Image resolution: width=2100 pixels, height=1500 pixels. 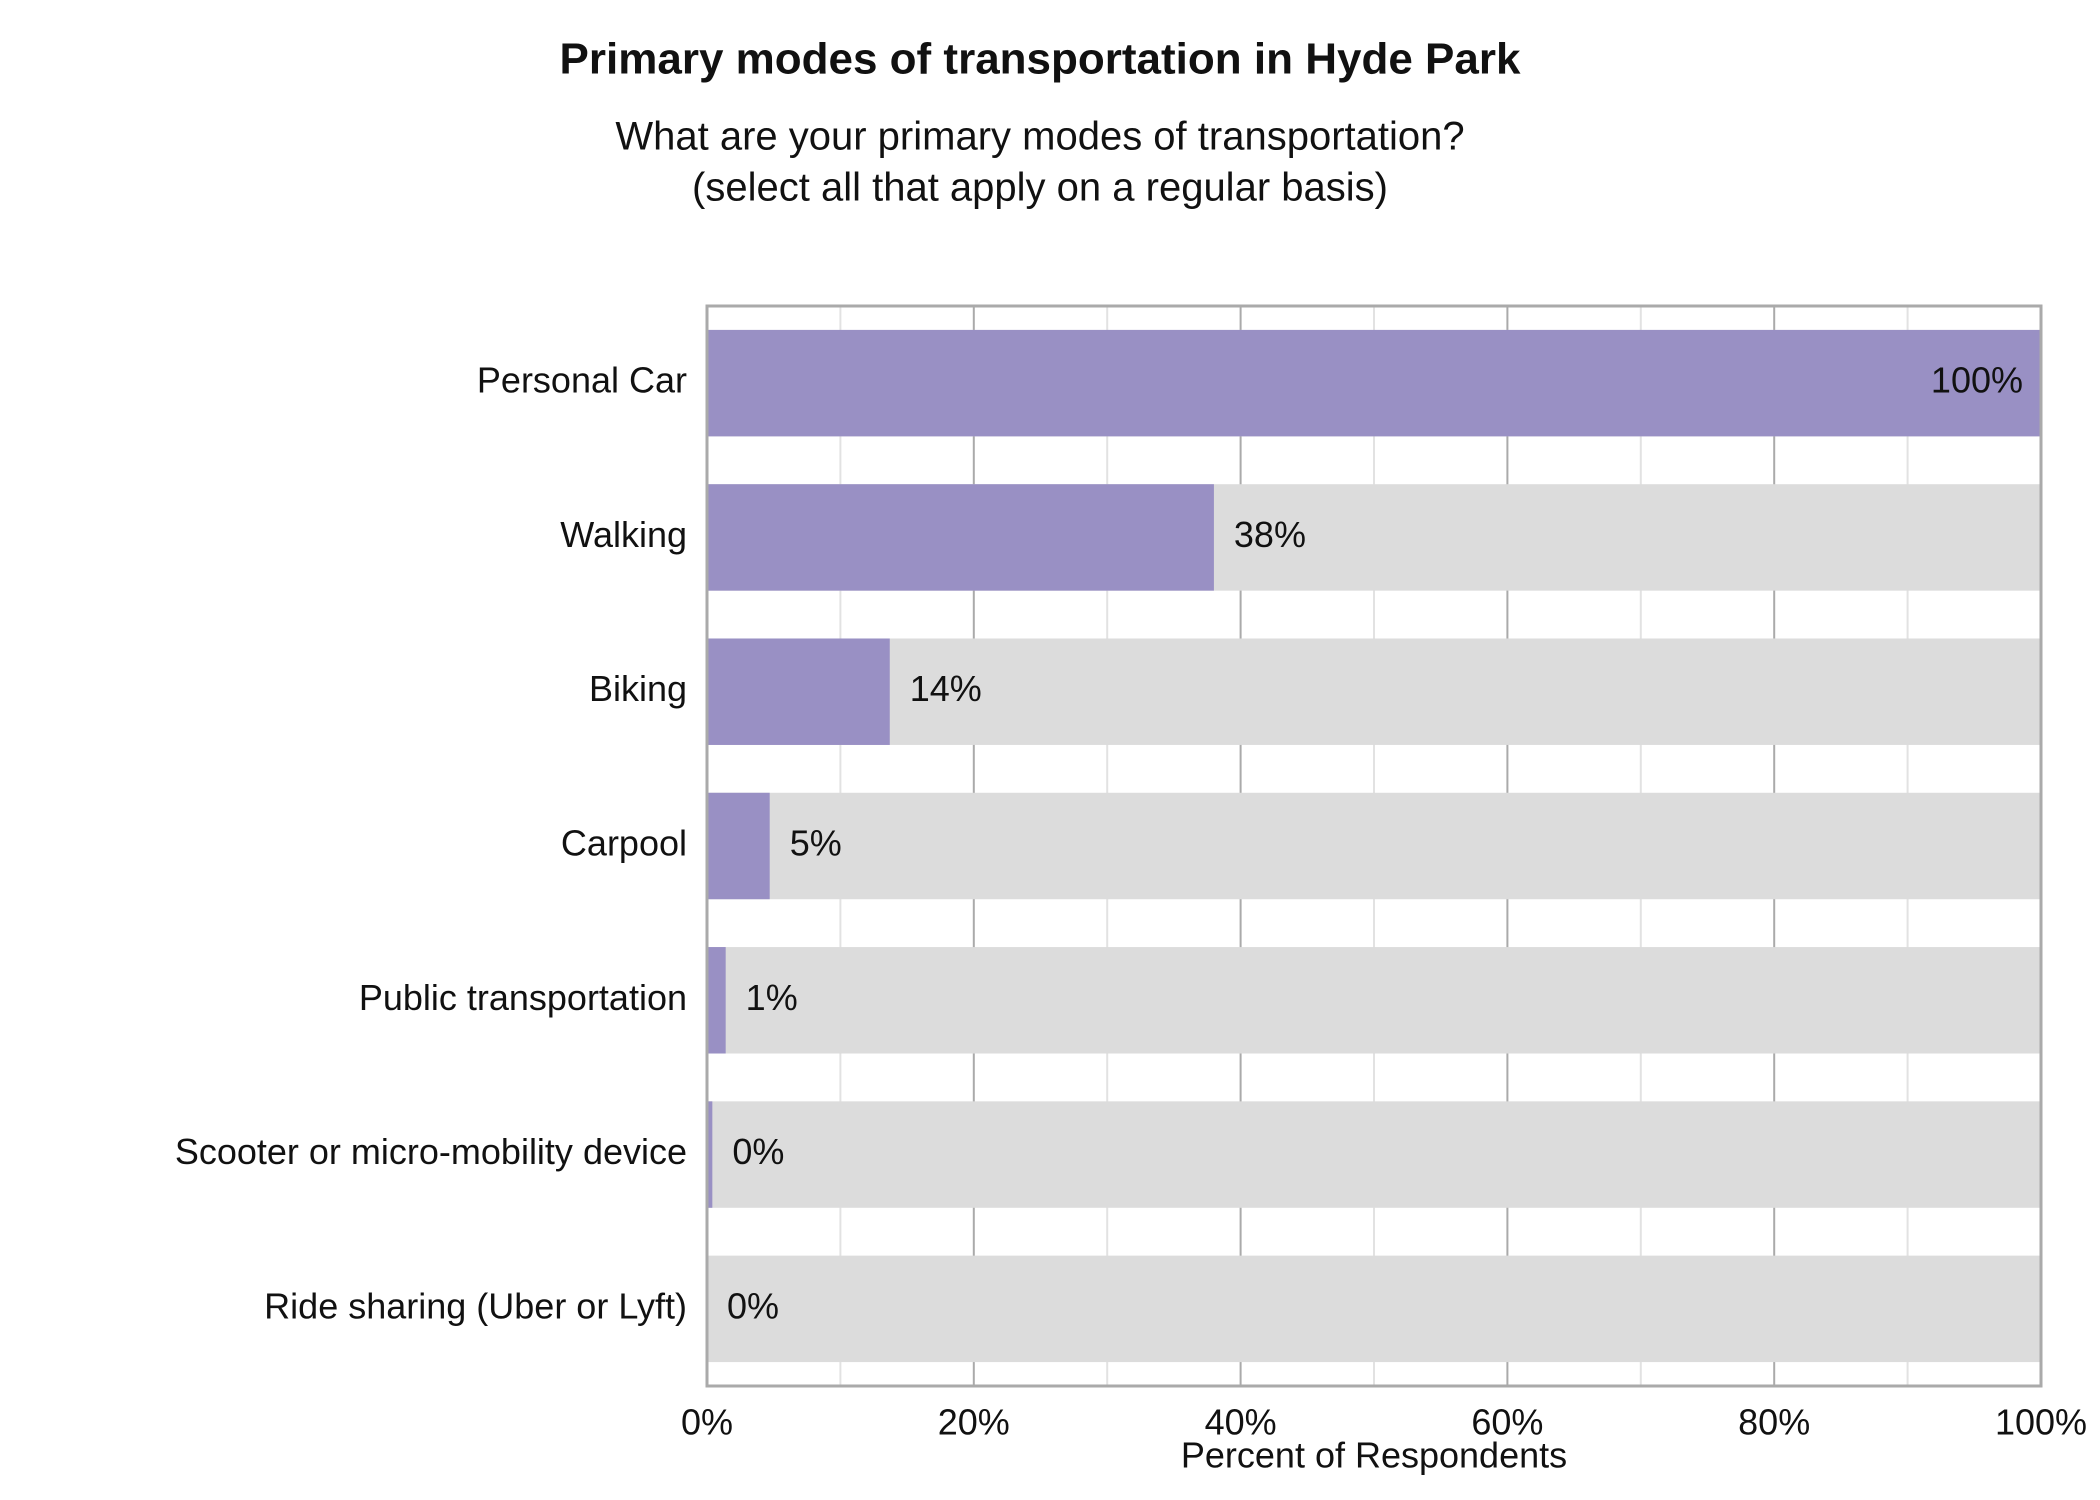 I want to click on x-tick-label: 100%, so click(x=2041, y=1422).